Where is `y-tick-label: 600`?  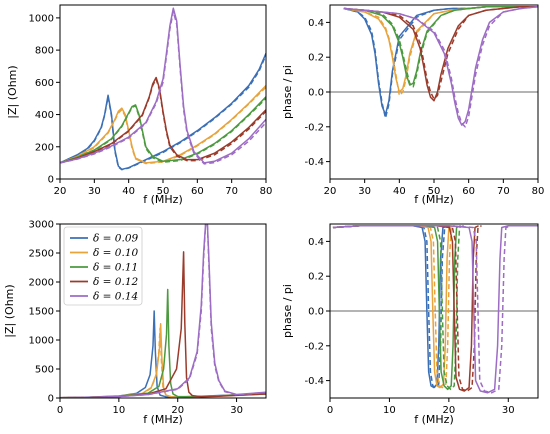
y-tick-label: 600 is located at coordinates (44, 83).